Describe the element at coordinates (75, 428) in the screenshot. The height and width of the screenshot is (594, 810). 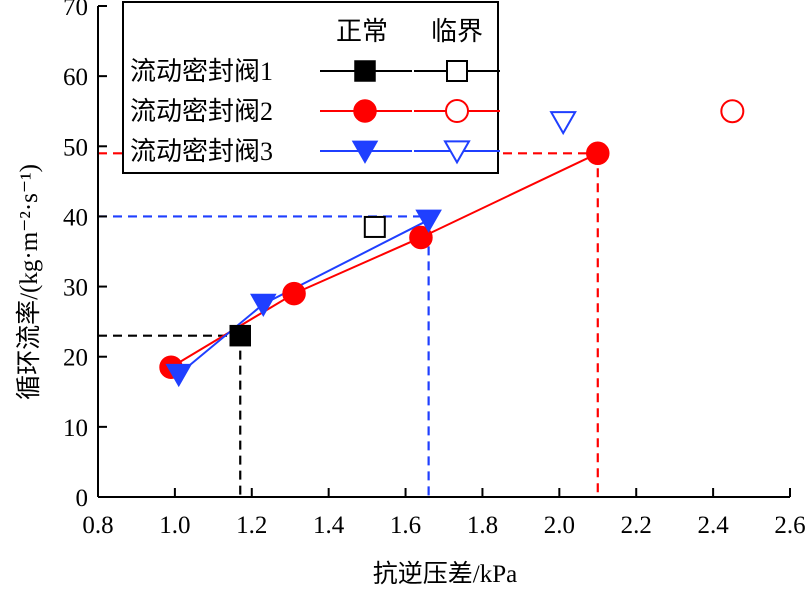
I see `y-tick-label-2: 10` at that location.